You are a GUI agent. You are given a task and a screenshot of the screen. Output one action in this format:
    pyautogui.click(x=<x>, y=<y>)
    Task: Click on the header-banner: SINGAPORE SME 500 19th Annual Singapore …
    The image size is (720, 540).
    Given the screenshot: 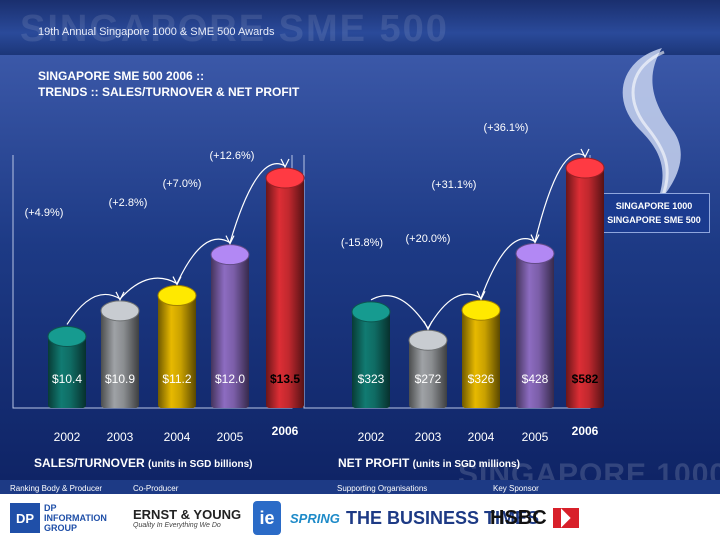 What is the action you would take?
    pyautogui.click(x=360, y=27)
    